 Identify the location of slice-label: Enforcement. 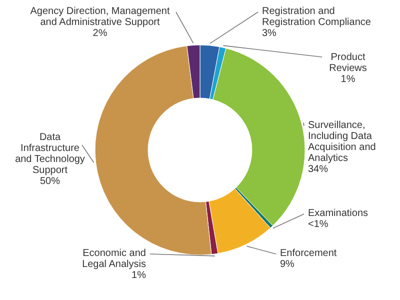
(308, 253).